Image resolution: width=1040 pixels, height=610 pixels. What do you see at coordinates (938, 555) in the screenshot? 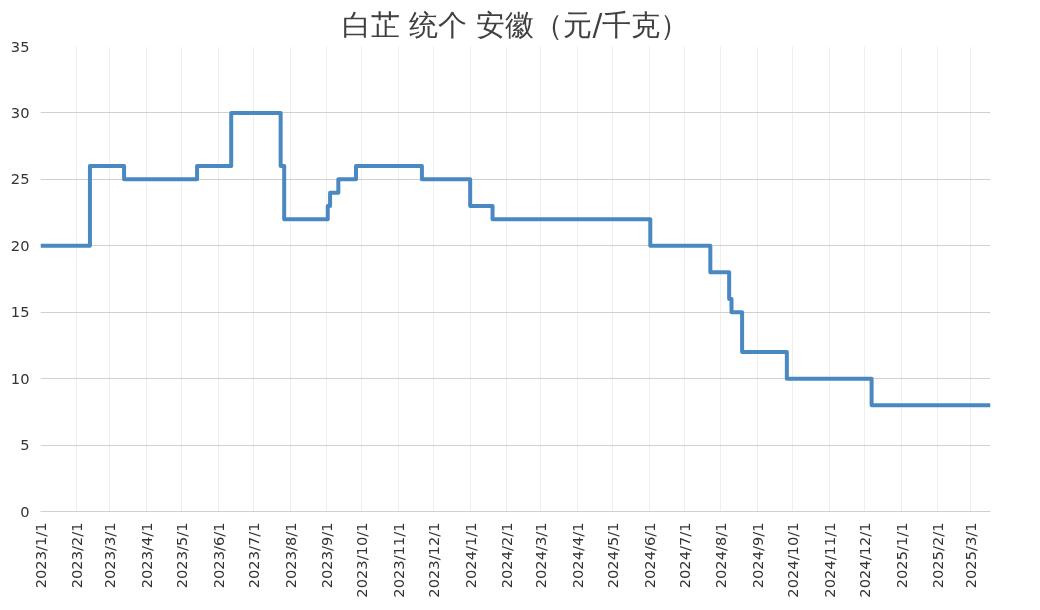
I see `x-tick-label: 2025/2/1` at bounding box center [938, 555].